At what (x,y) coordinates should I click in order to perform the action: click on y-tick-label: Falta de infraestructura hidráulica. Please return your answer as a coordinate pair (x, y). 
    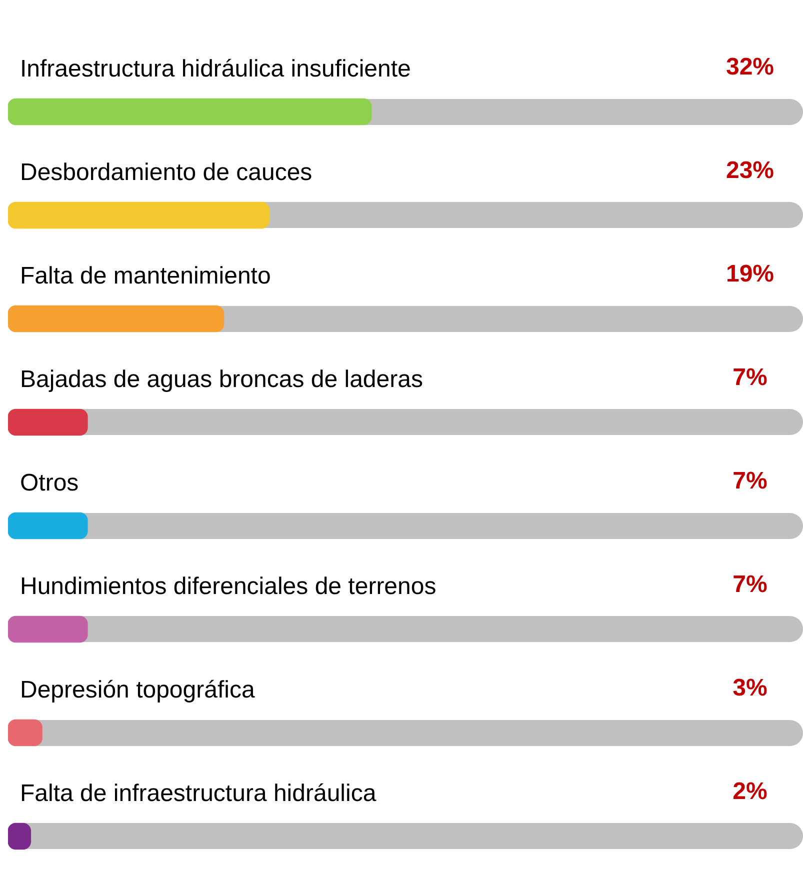
    Looking at the image, I should click on (198, 793).